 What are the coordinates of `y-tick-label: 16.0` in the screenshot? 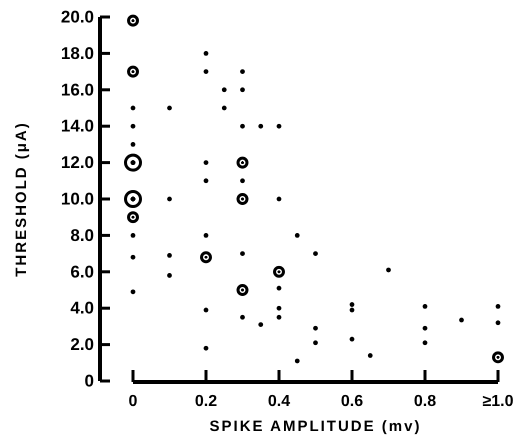 It's located at (77, 90).